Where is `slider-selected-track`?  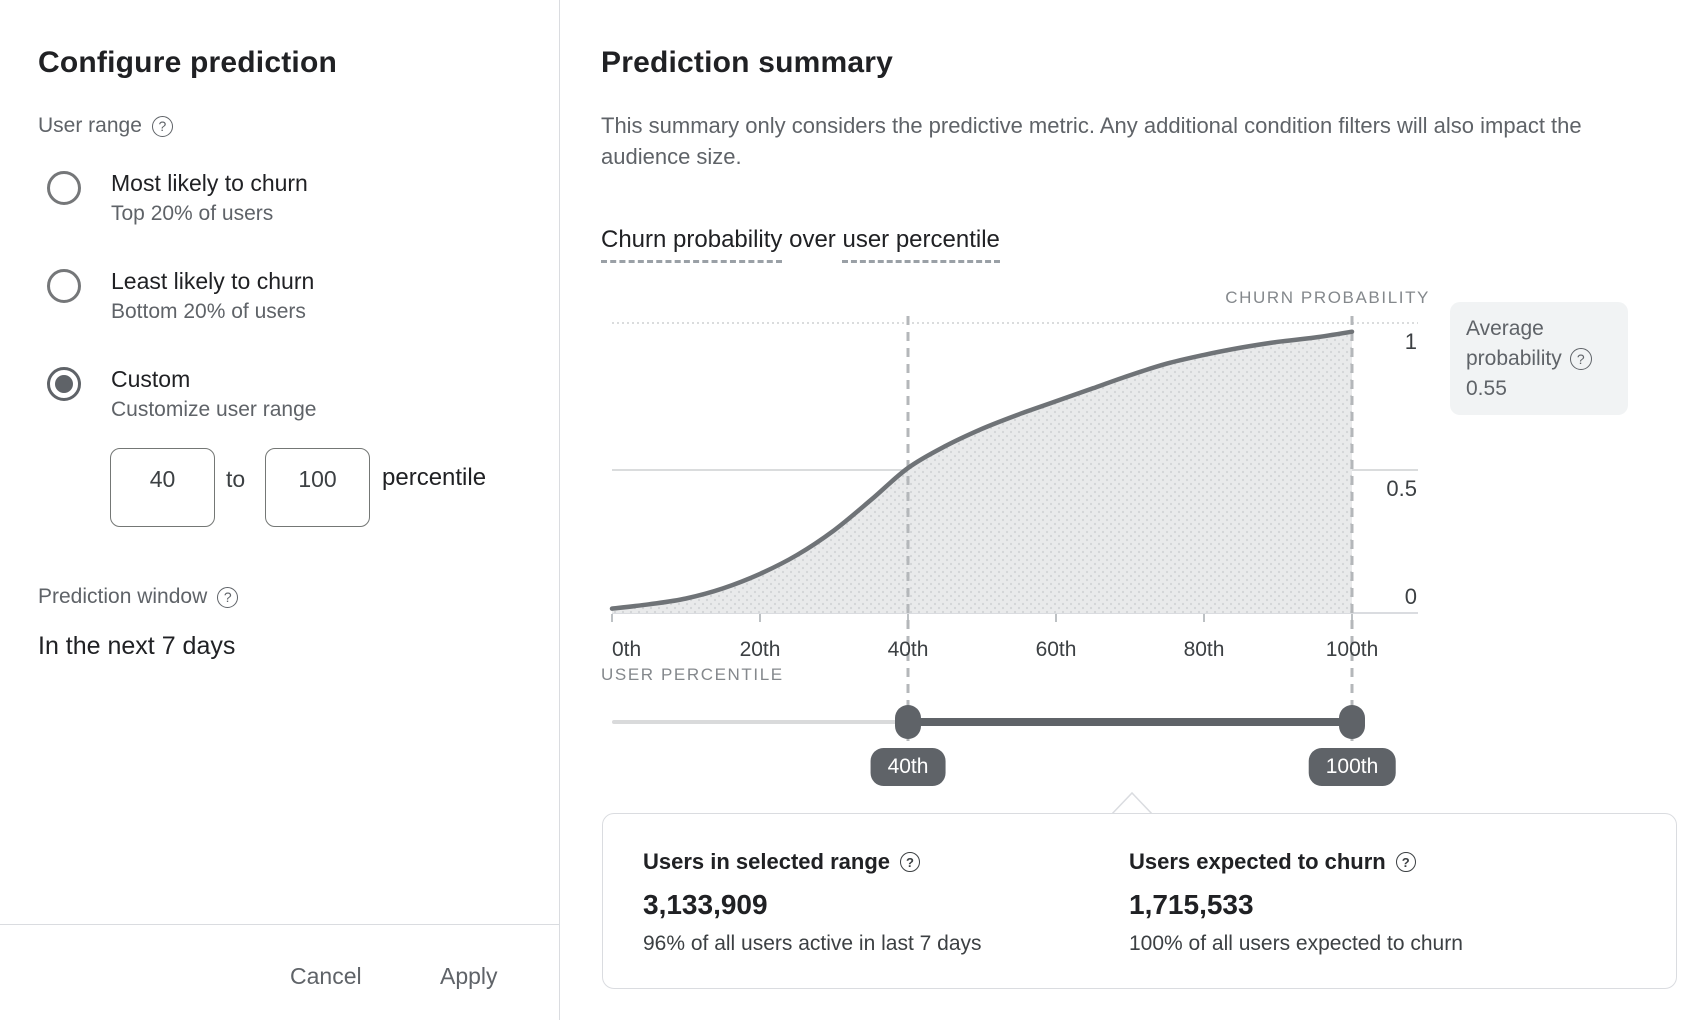 slider-selected-track is located at coordinates (1130, 722).